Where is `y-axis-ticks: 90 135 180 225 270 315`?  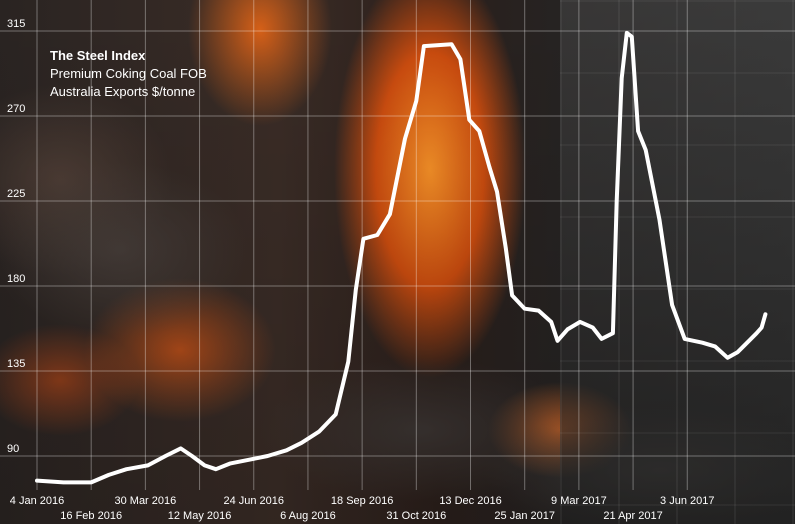
y-axis-ticks: 90 135 180 225 270 315 is located at coordinates (16, 236).